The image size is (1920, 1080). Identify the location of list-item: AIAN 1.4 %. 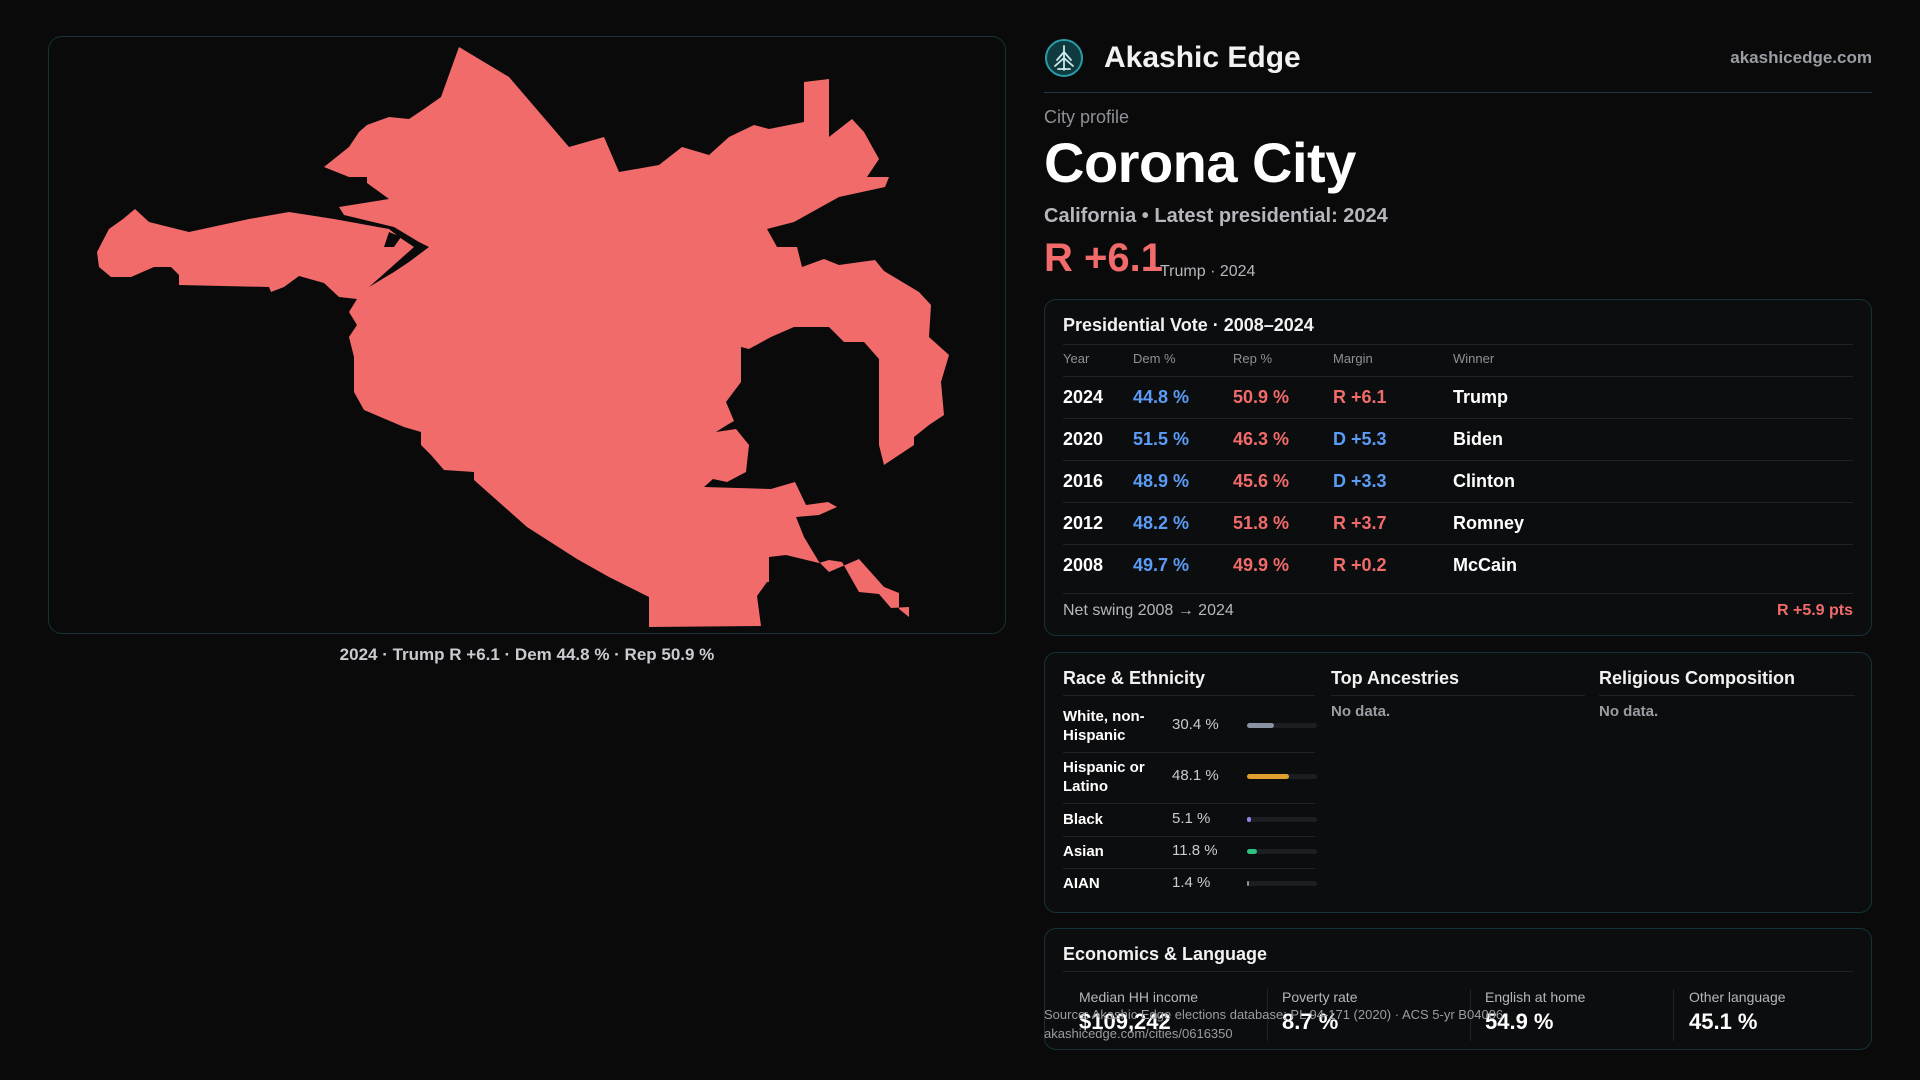
(1190, 884).